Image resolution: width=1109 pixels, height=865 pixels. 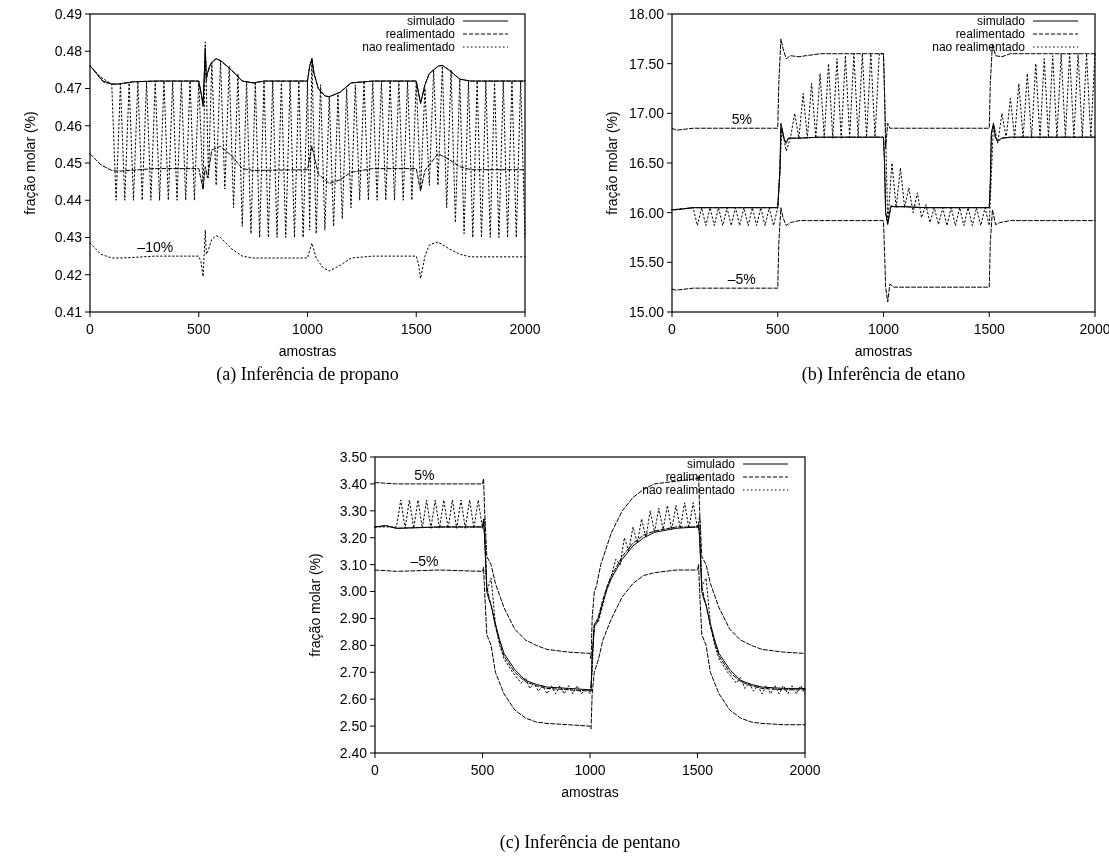 I want to click on y-tick-label: 0.49, so click(x=68, y=13).